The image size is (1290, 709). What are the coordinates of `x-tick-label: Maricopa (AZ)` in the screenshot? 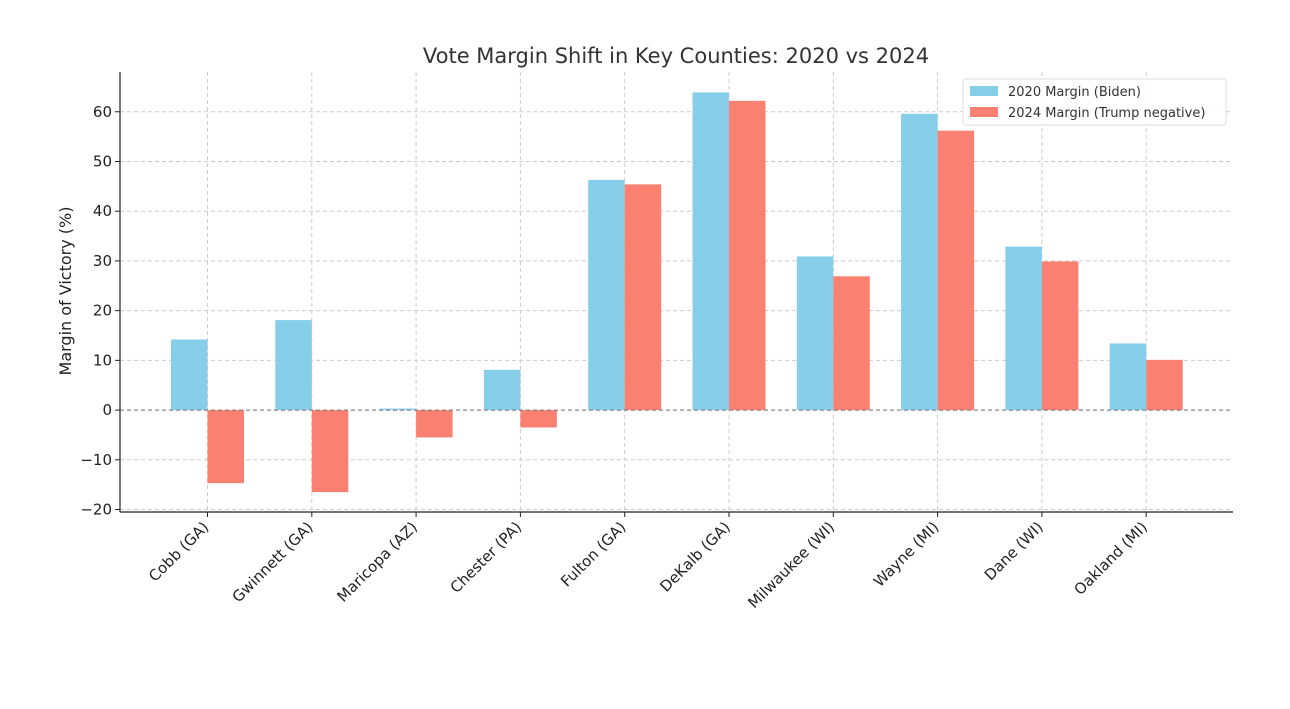 It's located at (377, 561).